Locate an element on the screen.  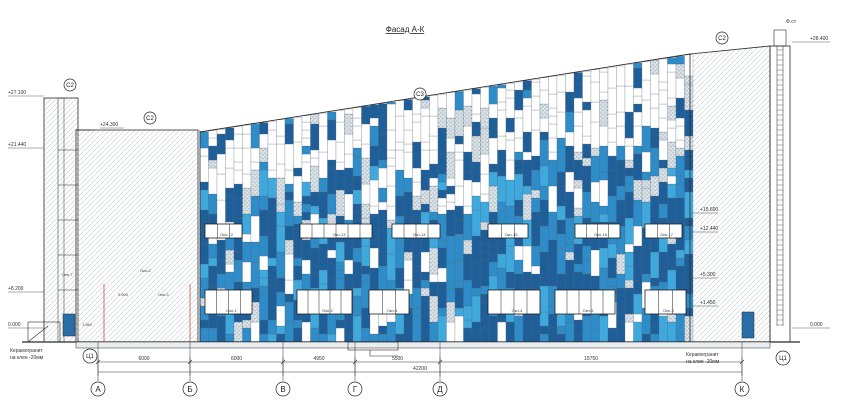
material-tag: С3 is located at coordinates (420, 94).